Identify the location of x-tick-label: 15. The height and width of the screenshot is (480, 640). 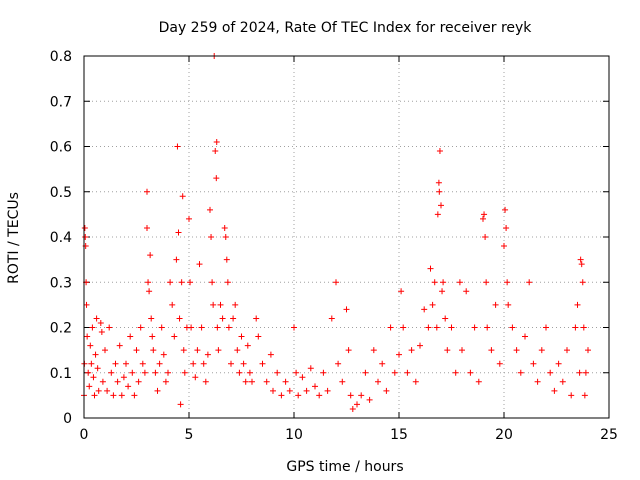
(399, 435).